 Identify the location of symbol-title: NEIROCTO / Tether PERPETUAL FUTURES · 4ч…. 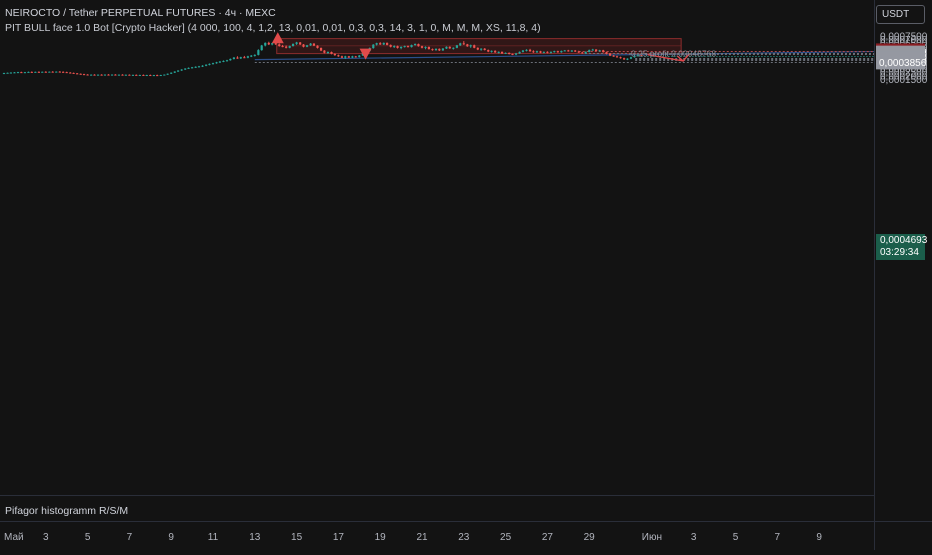
(140, 13).